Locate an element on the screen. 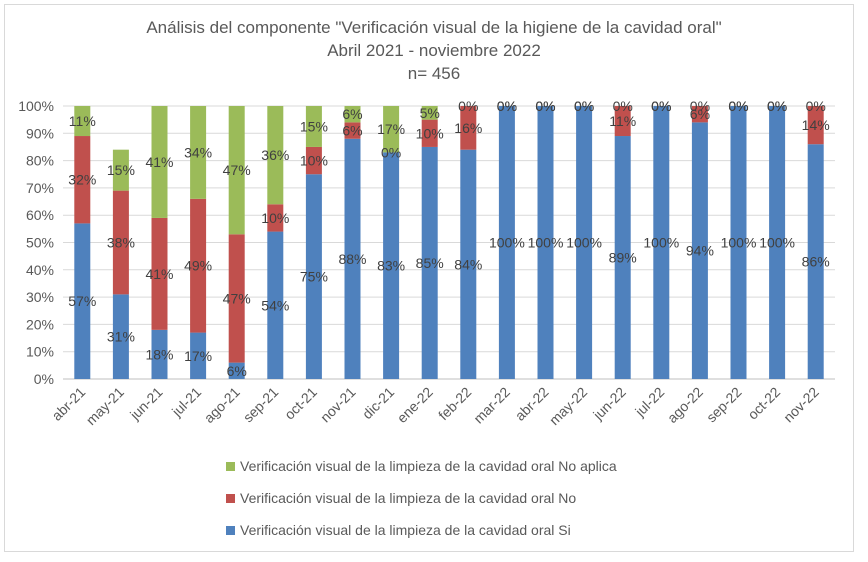  x-tick-label: nov-22 is located at coordinates (801, 405).